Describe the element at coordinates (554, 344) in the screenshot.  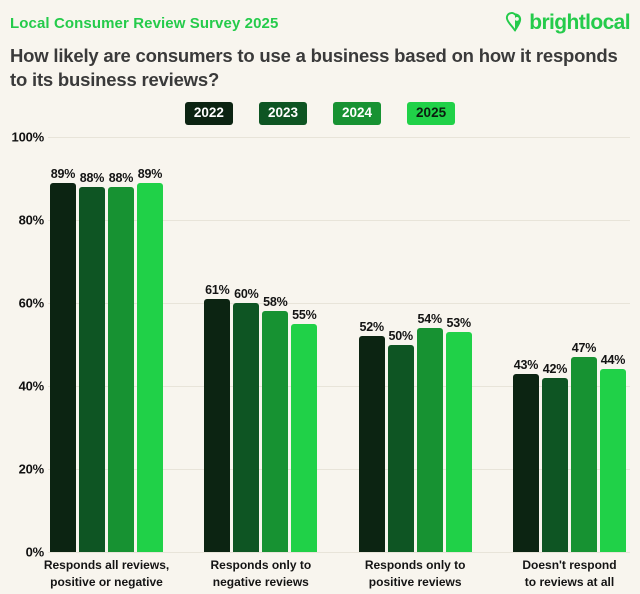
I see `bar-column-2023-group-3: 42%` at that location.